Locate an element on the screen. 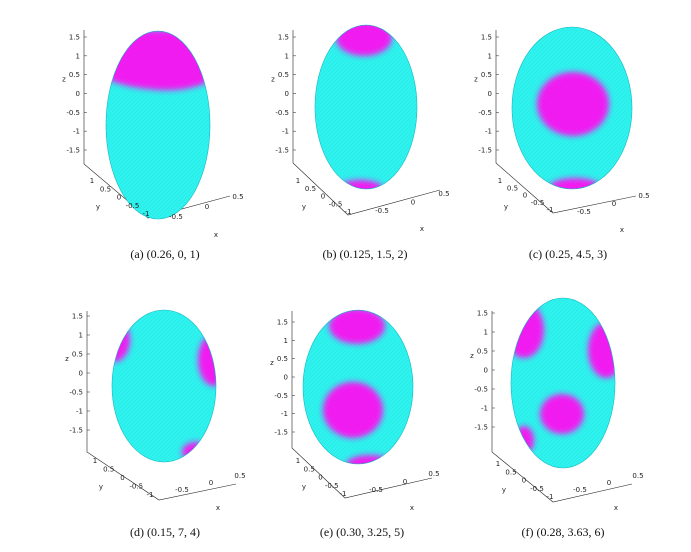  surface-outline-e is located at coordinates (358, 387).